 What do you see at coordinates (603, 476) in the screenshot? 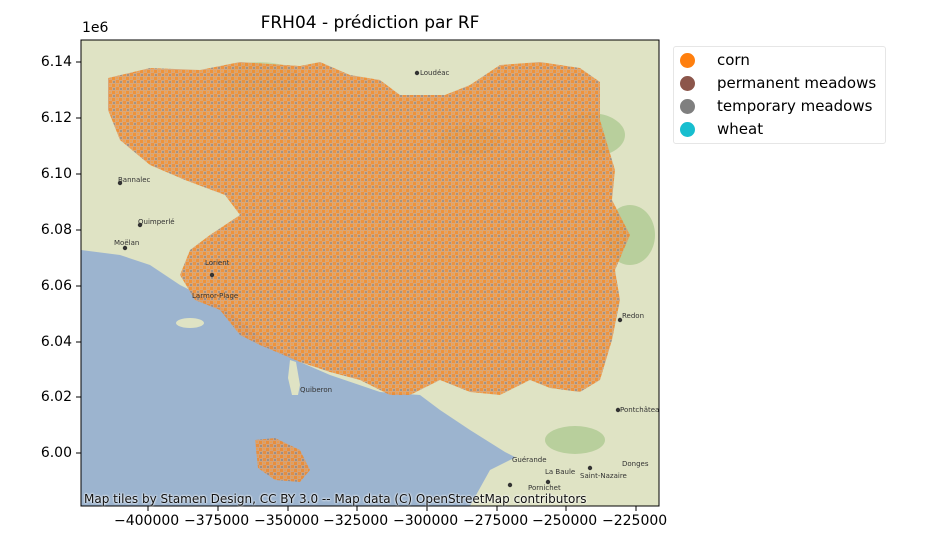
I see `place-label: Saint-Nazaire` at bounding box center [603, 476].